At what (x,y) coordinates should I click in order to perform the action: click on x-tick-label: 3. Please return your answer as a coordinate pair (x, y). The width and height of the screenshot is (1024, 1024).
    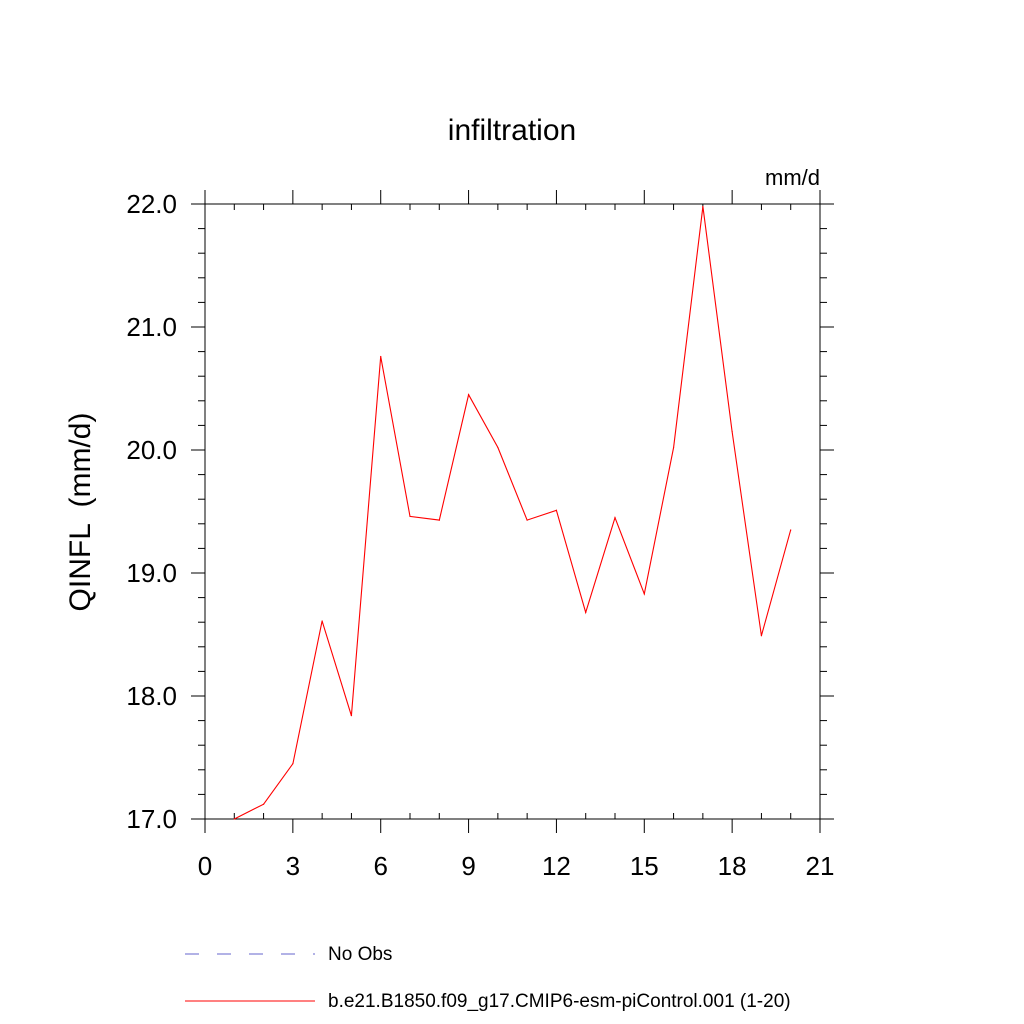
    Looking at the image, I should click on (293, 866).